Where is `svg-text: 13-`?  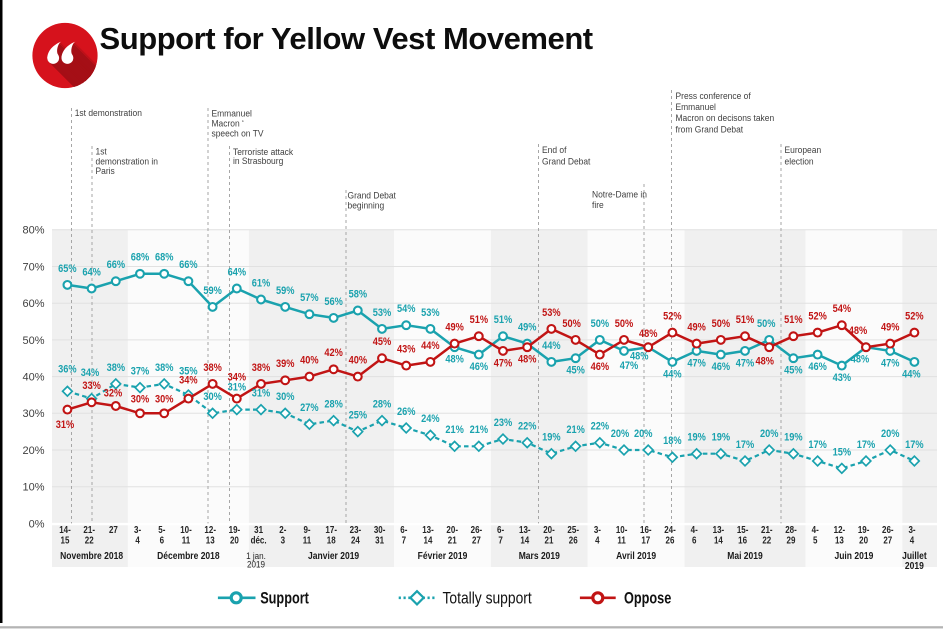
svg-text: 13- is located at coordinates (719, 529).